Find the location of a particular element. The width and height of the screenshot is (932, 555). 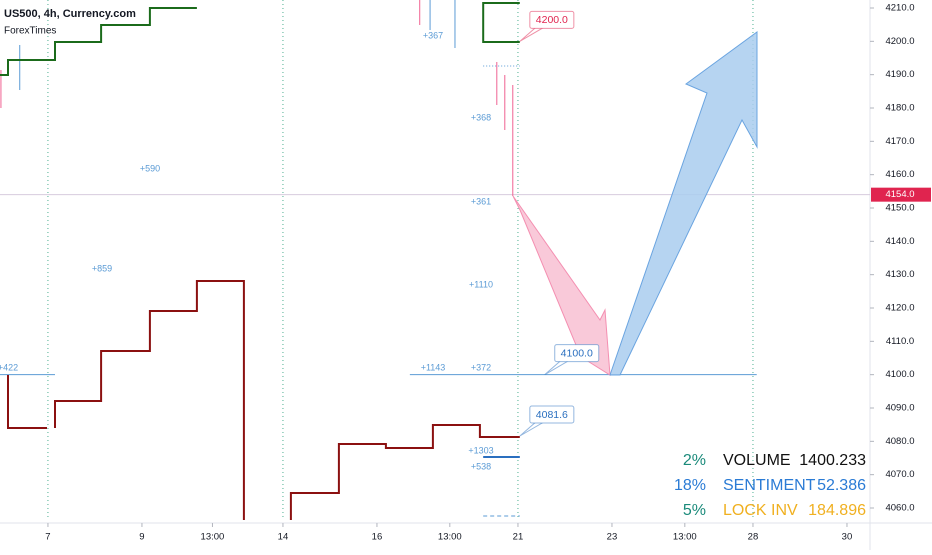

callout-label: 4081.6 is located at coordinates (552, 415).